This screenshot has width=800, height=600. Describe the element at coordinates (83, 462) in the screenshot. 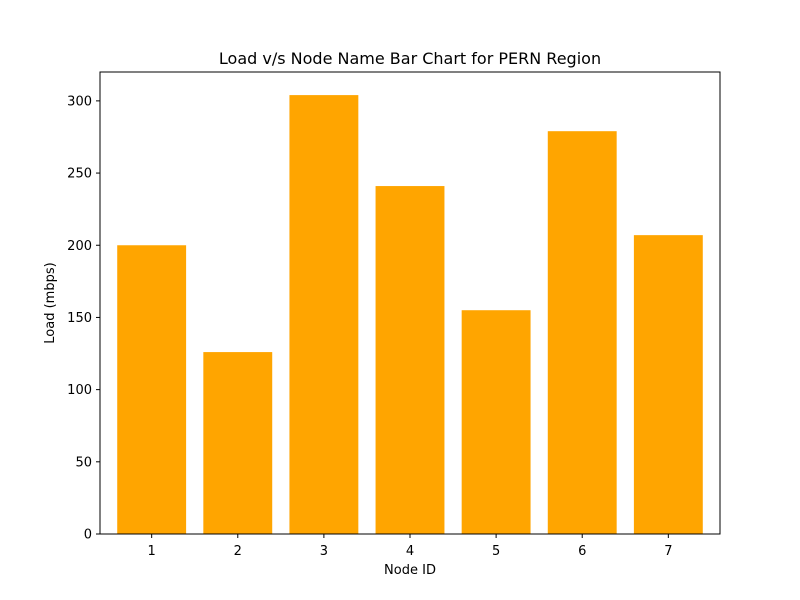

I see `y-tick-label: 50` at that location.